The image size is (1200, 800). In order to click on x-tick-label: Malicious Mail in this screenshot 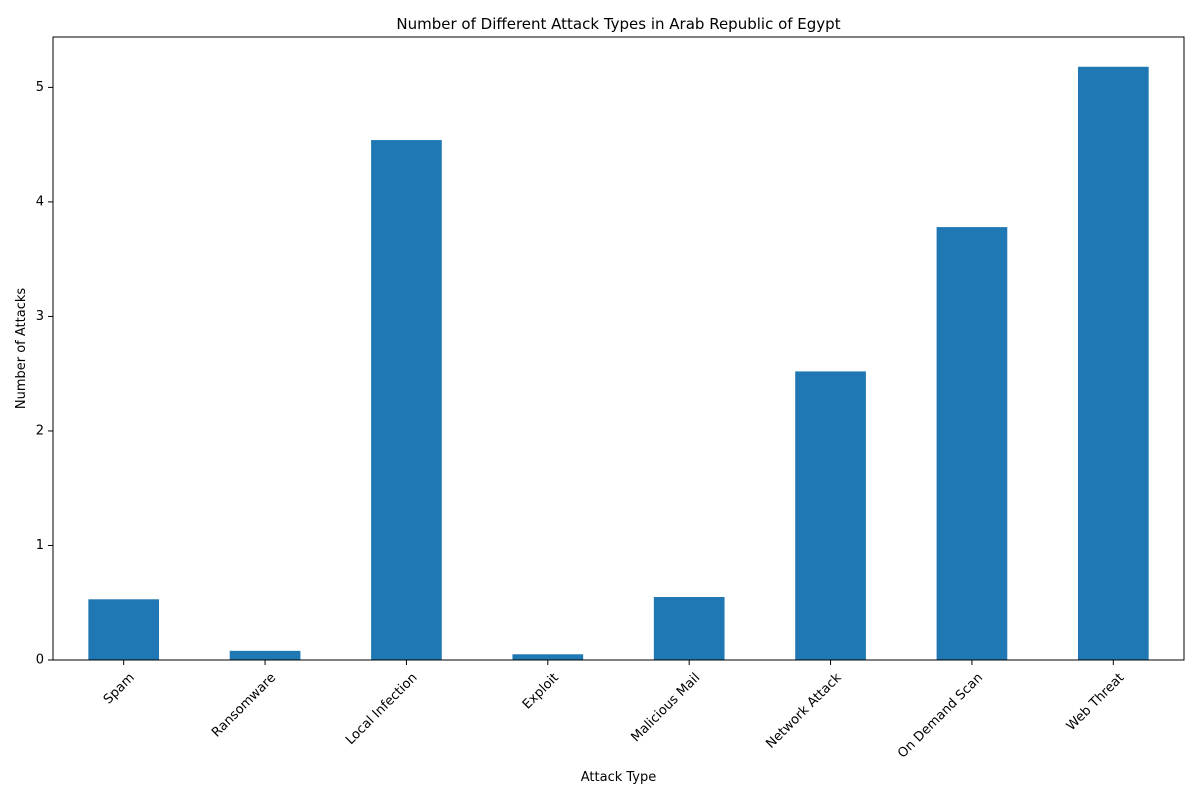, I will do `click(666, 707)`.